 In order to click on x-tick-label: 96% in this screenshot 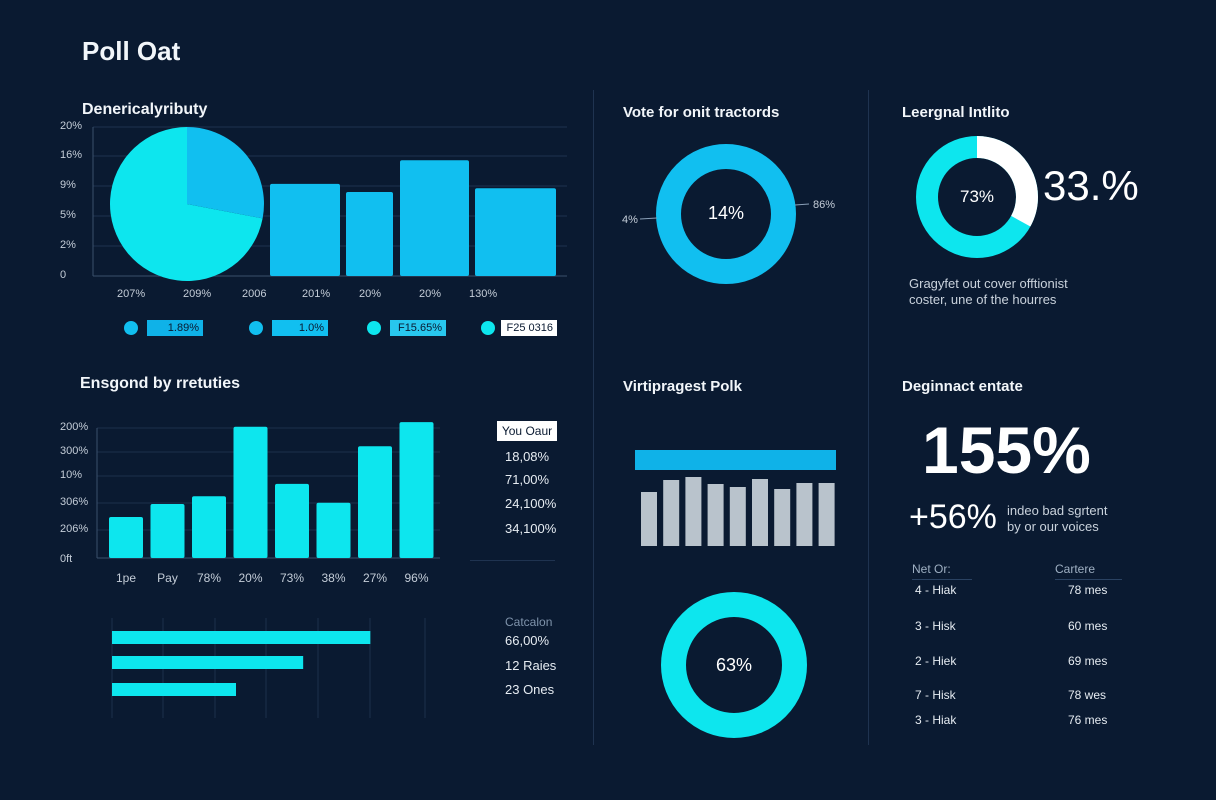, I will do `click(416, 578)`.